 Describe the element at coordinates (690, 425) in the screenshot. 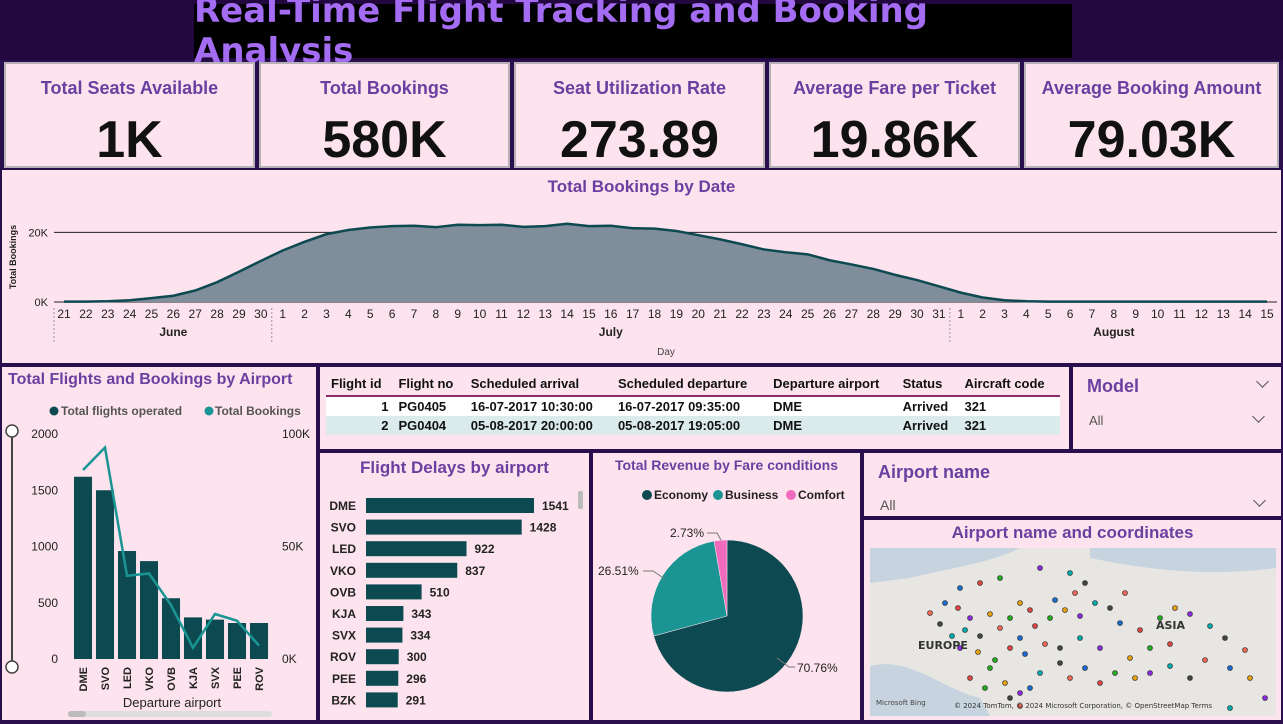

I see `table-cell: 05-08-2017 19:05:00` at that location.